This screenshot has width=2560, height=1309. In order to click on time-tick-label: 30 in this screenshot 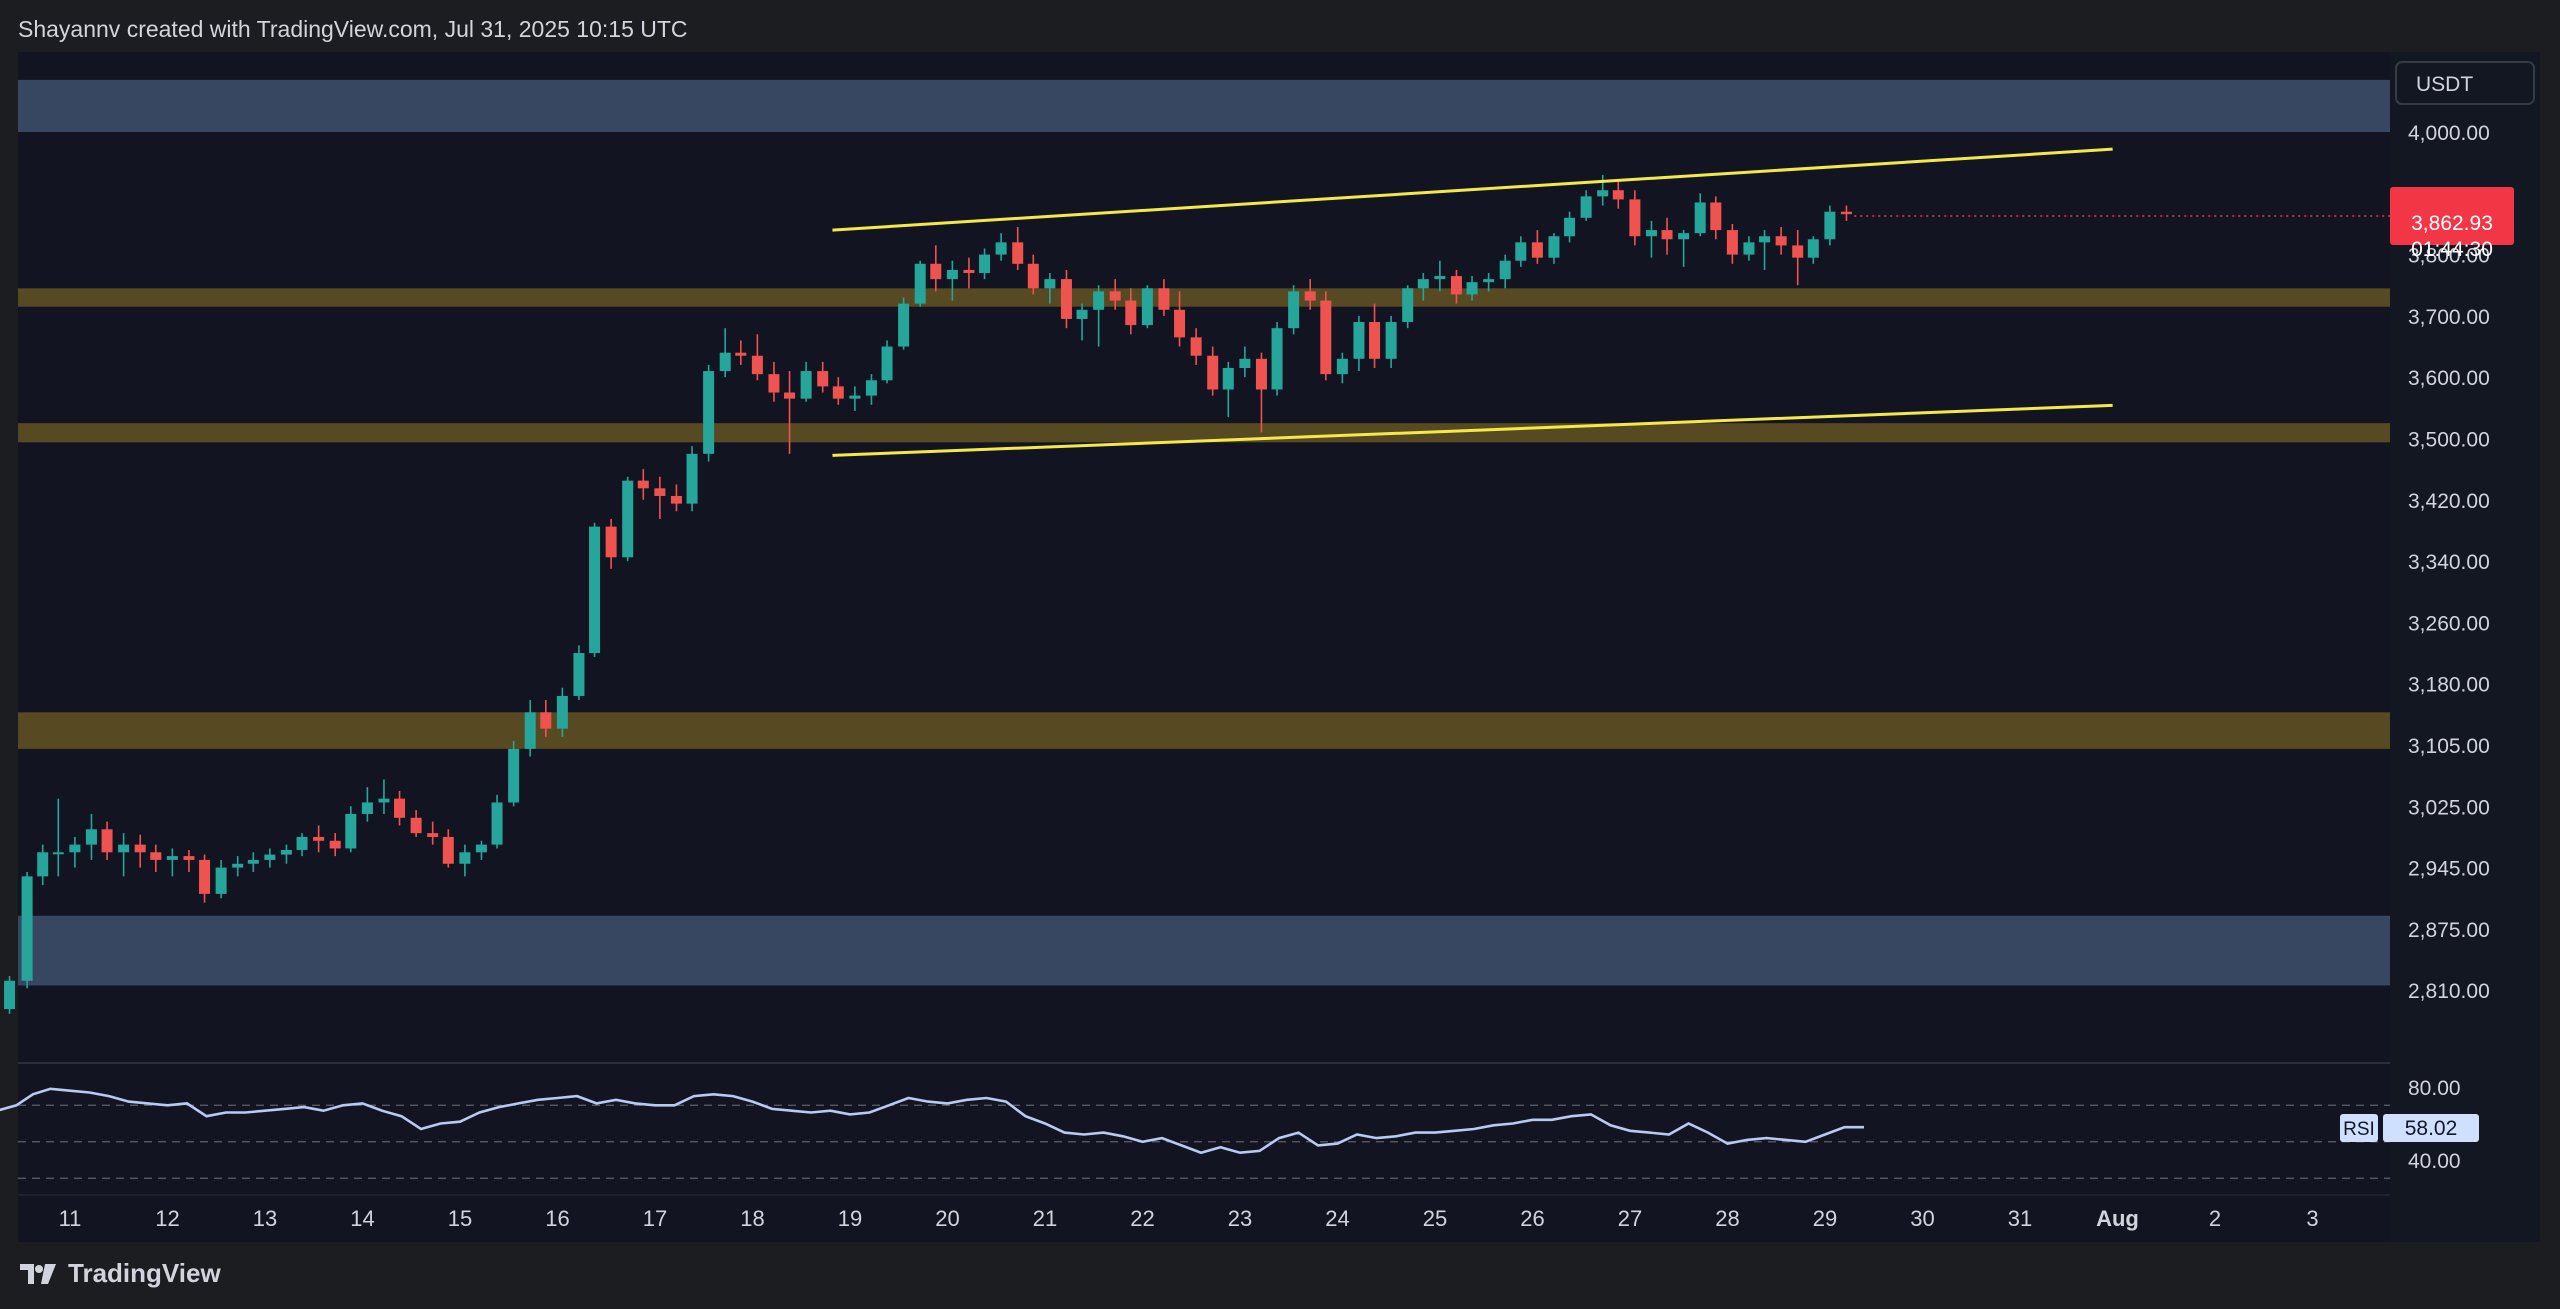, I will do `click(1922, 1218)`.